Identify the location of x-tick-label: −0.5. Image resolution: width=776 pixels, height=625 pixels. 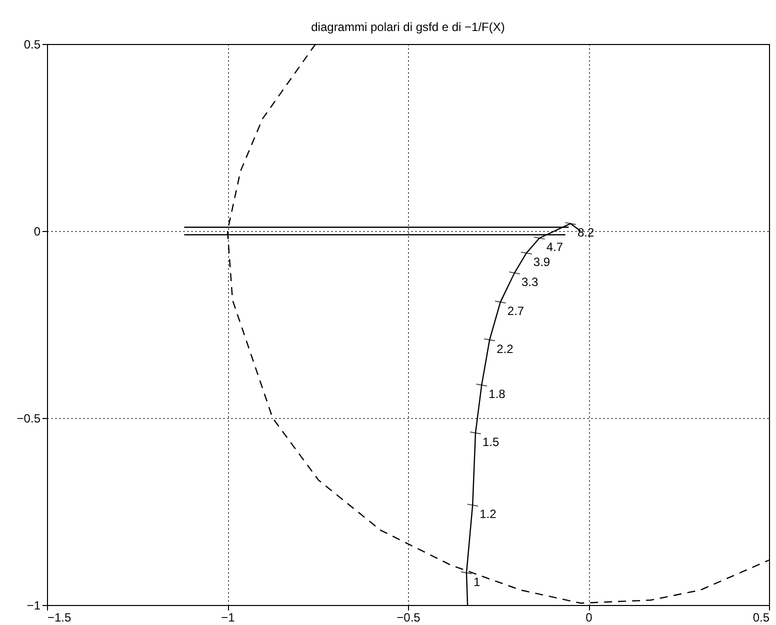
(408, 617).